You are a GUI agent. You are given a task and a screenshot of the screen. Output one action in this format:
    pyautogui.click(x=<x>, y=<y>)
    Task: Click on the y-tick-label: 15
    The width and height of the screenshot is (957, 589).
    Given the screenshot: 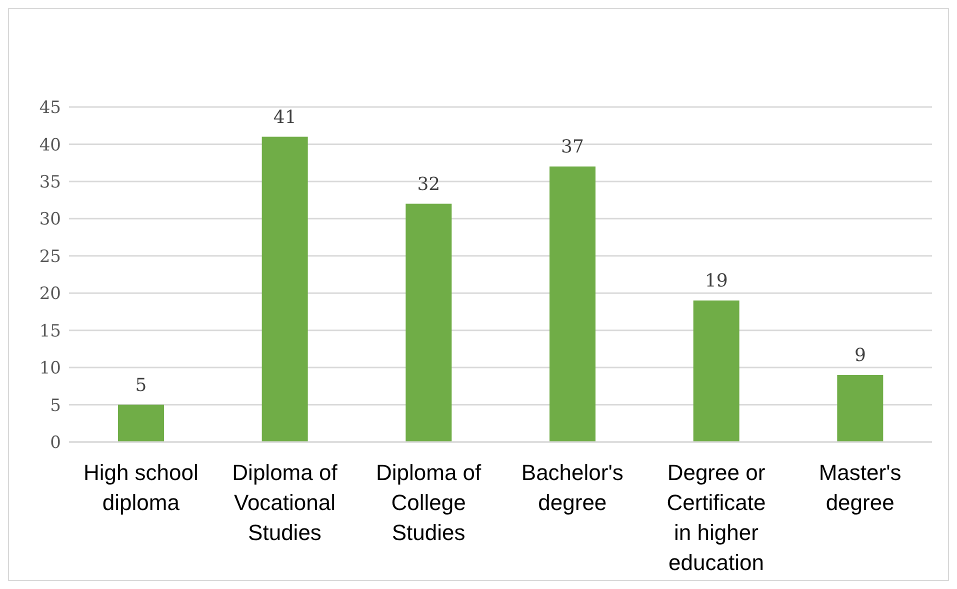 What is the action you would take?
    pyautogui.click(x=50, y=331)
    